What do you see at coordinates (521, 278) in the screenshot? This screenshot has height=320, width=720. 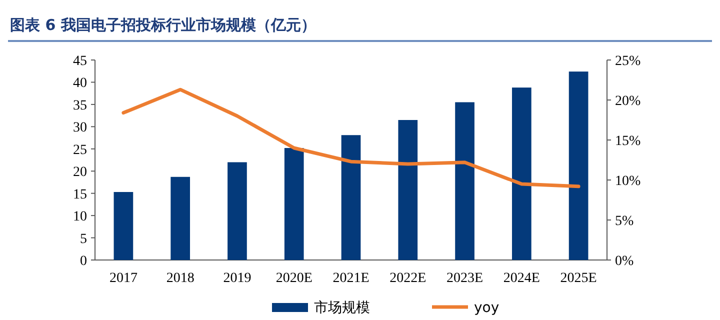 I see `x-tick-label: 2024E` at bounding box center [521, 278].